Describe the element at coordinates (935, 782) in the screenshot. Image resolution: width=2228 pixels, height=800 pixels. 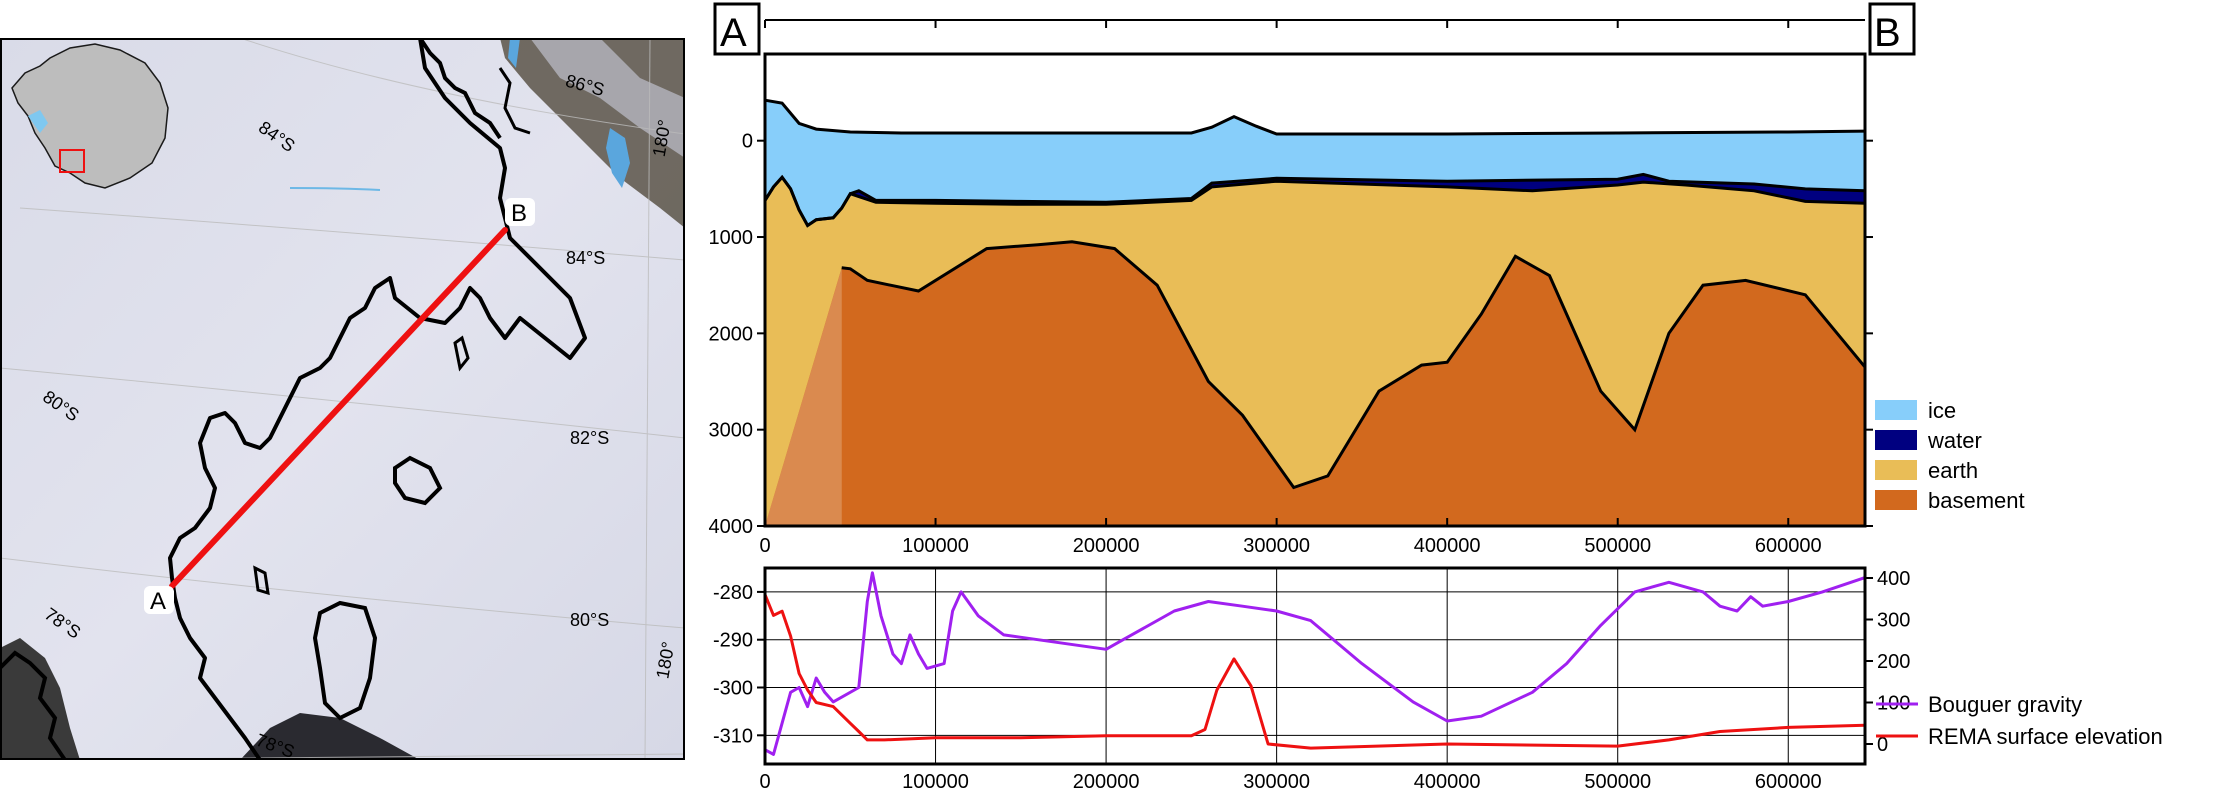
I see `profile-x-tick-label: 100000` at that location.